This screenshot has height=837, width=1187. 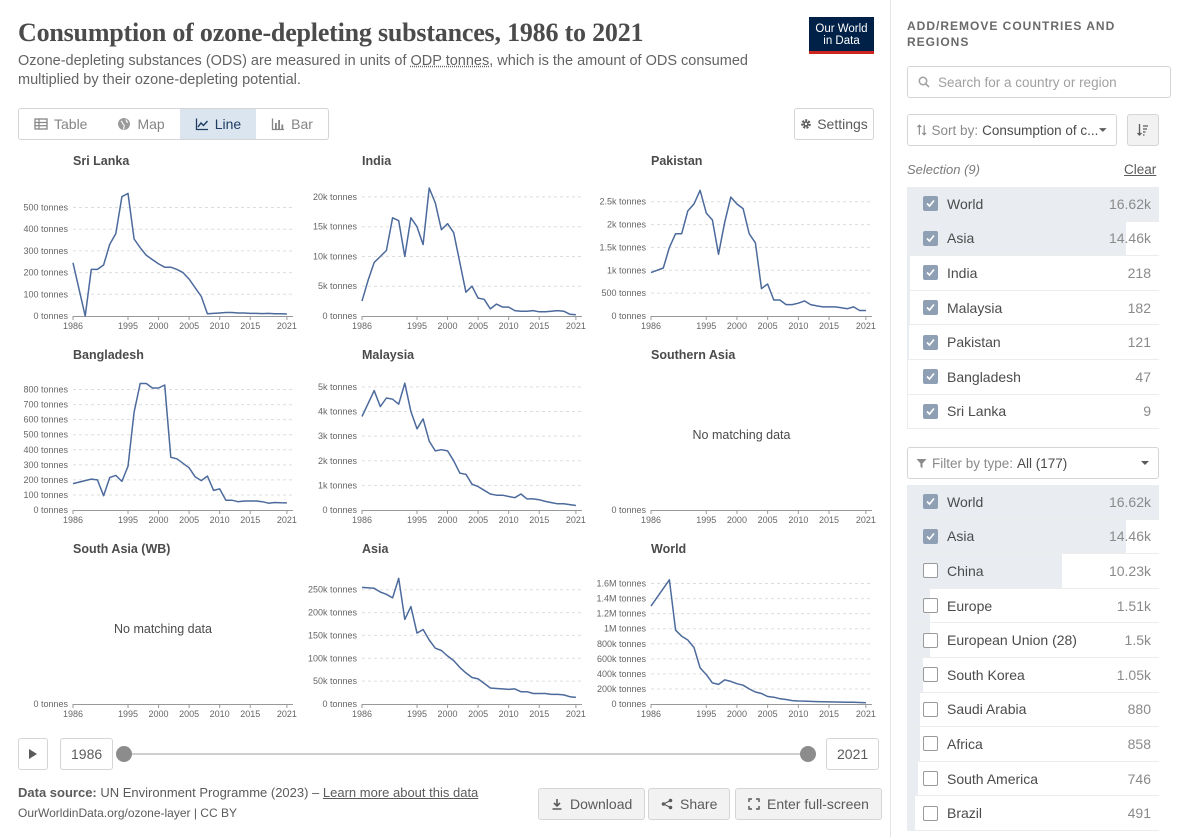 What do you see at coordinates (1033, 813) in the screenshot?
I see `entity-row: Brazil 491` at bounding box center [1033, 813].